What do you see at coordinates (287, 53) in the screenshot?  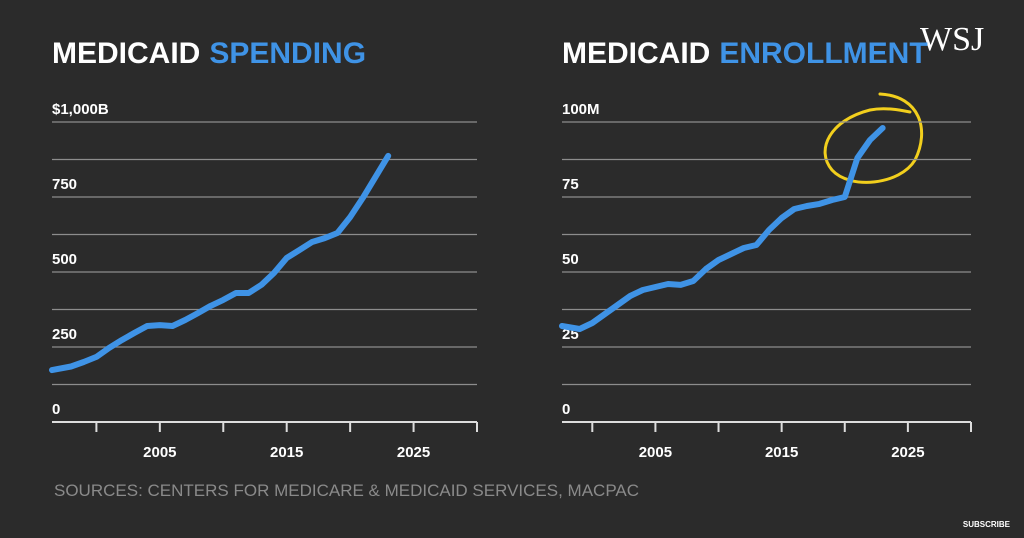 I see `title-highlight: SPENDING` at bounding box center [287, 53].